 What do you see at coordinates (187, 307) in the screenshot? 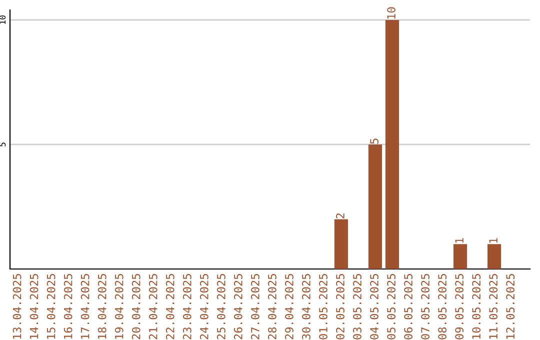
I see `x-tick-label: 23.04.2025` at bounding box center [187, 307].